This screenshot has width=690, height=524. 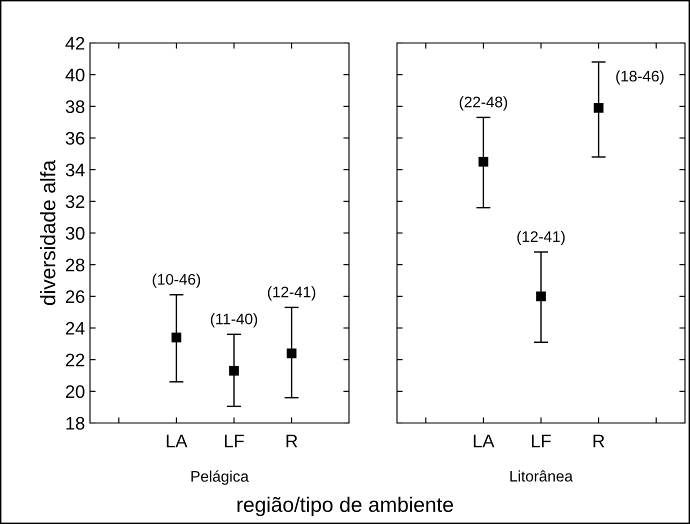 I want to click on y-tick-label: 38, so click(x=75, y=107).